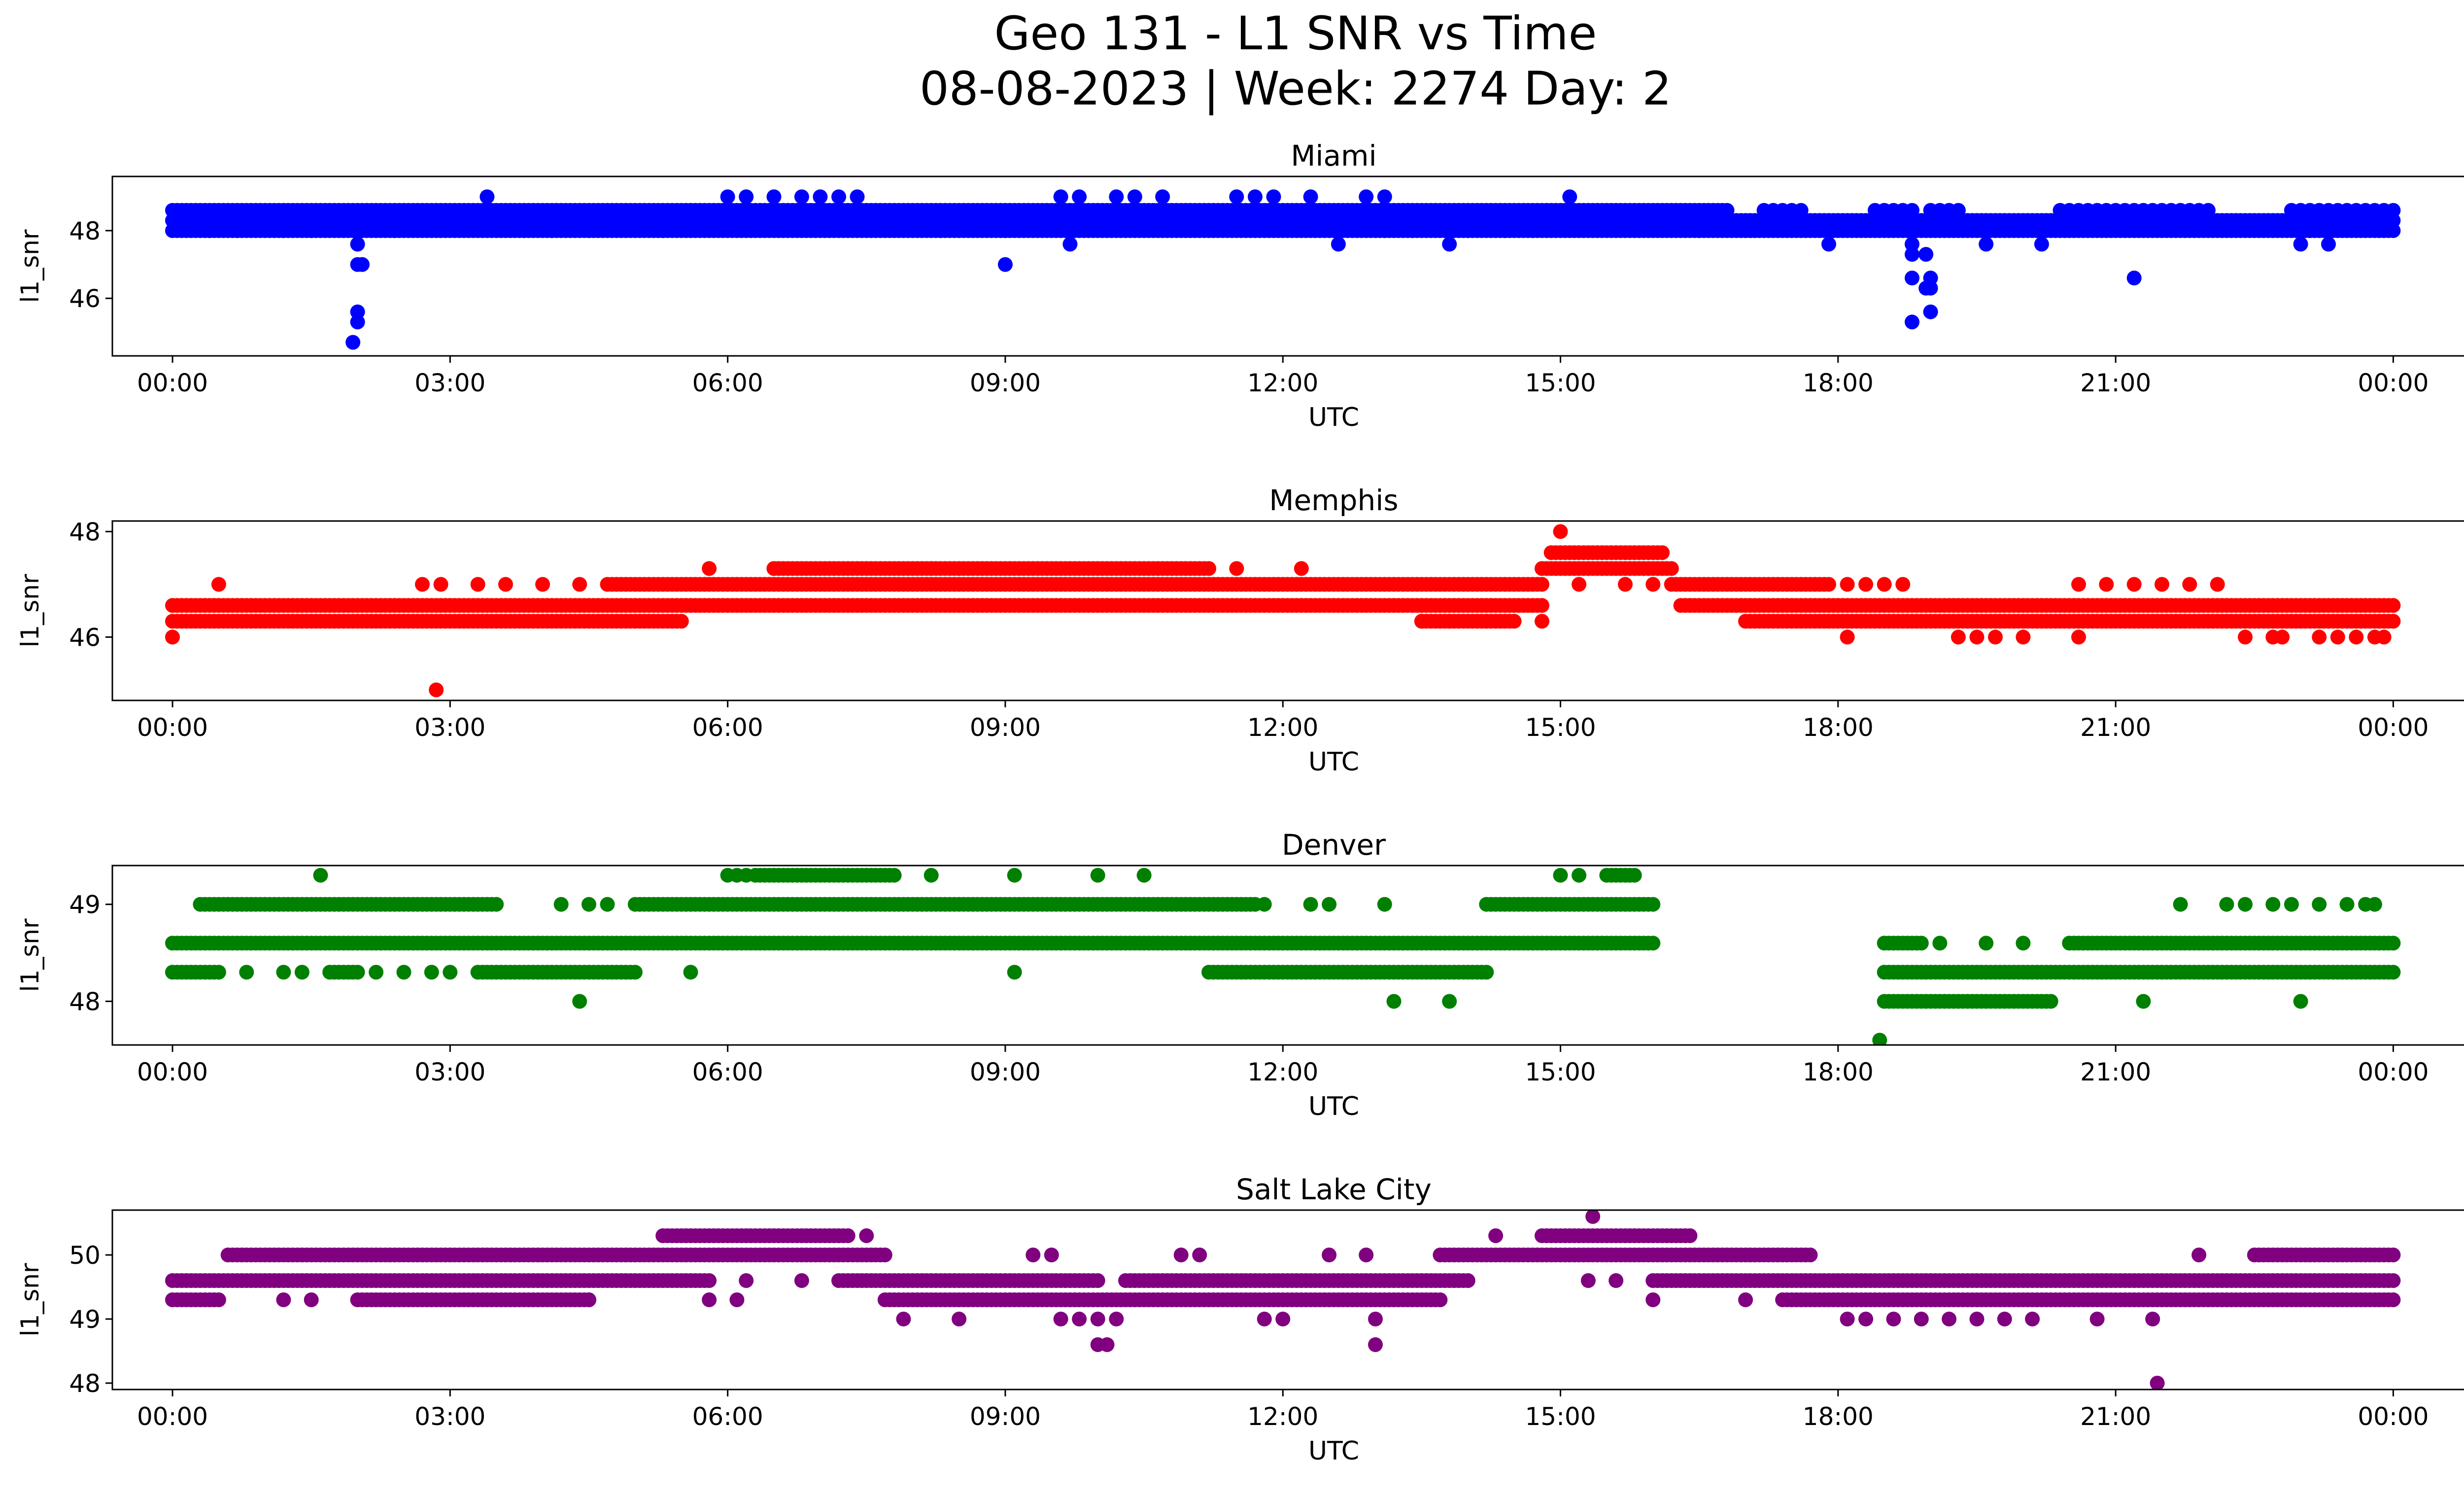 This screenshot has height=1495, width=2464. Describe the element at coordinates (1333, 156) in the screenshot. I see `panel-title: Miami` at that location.